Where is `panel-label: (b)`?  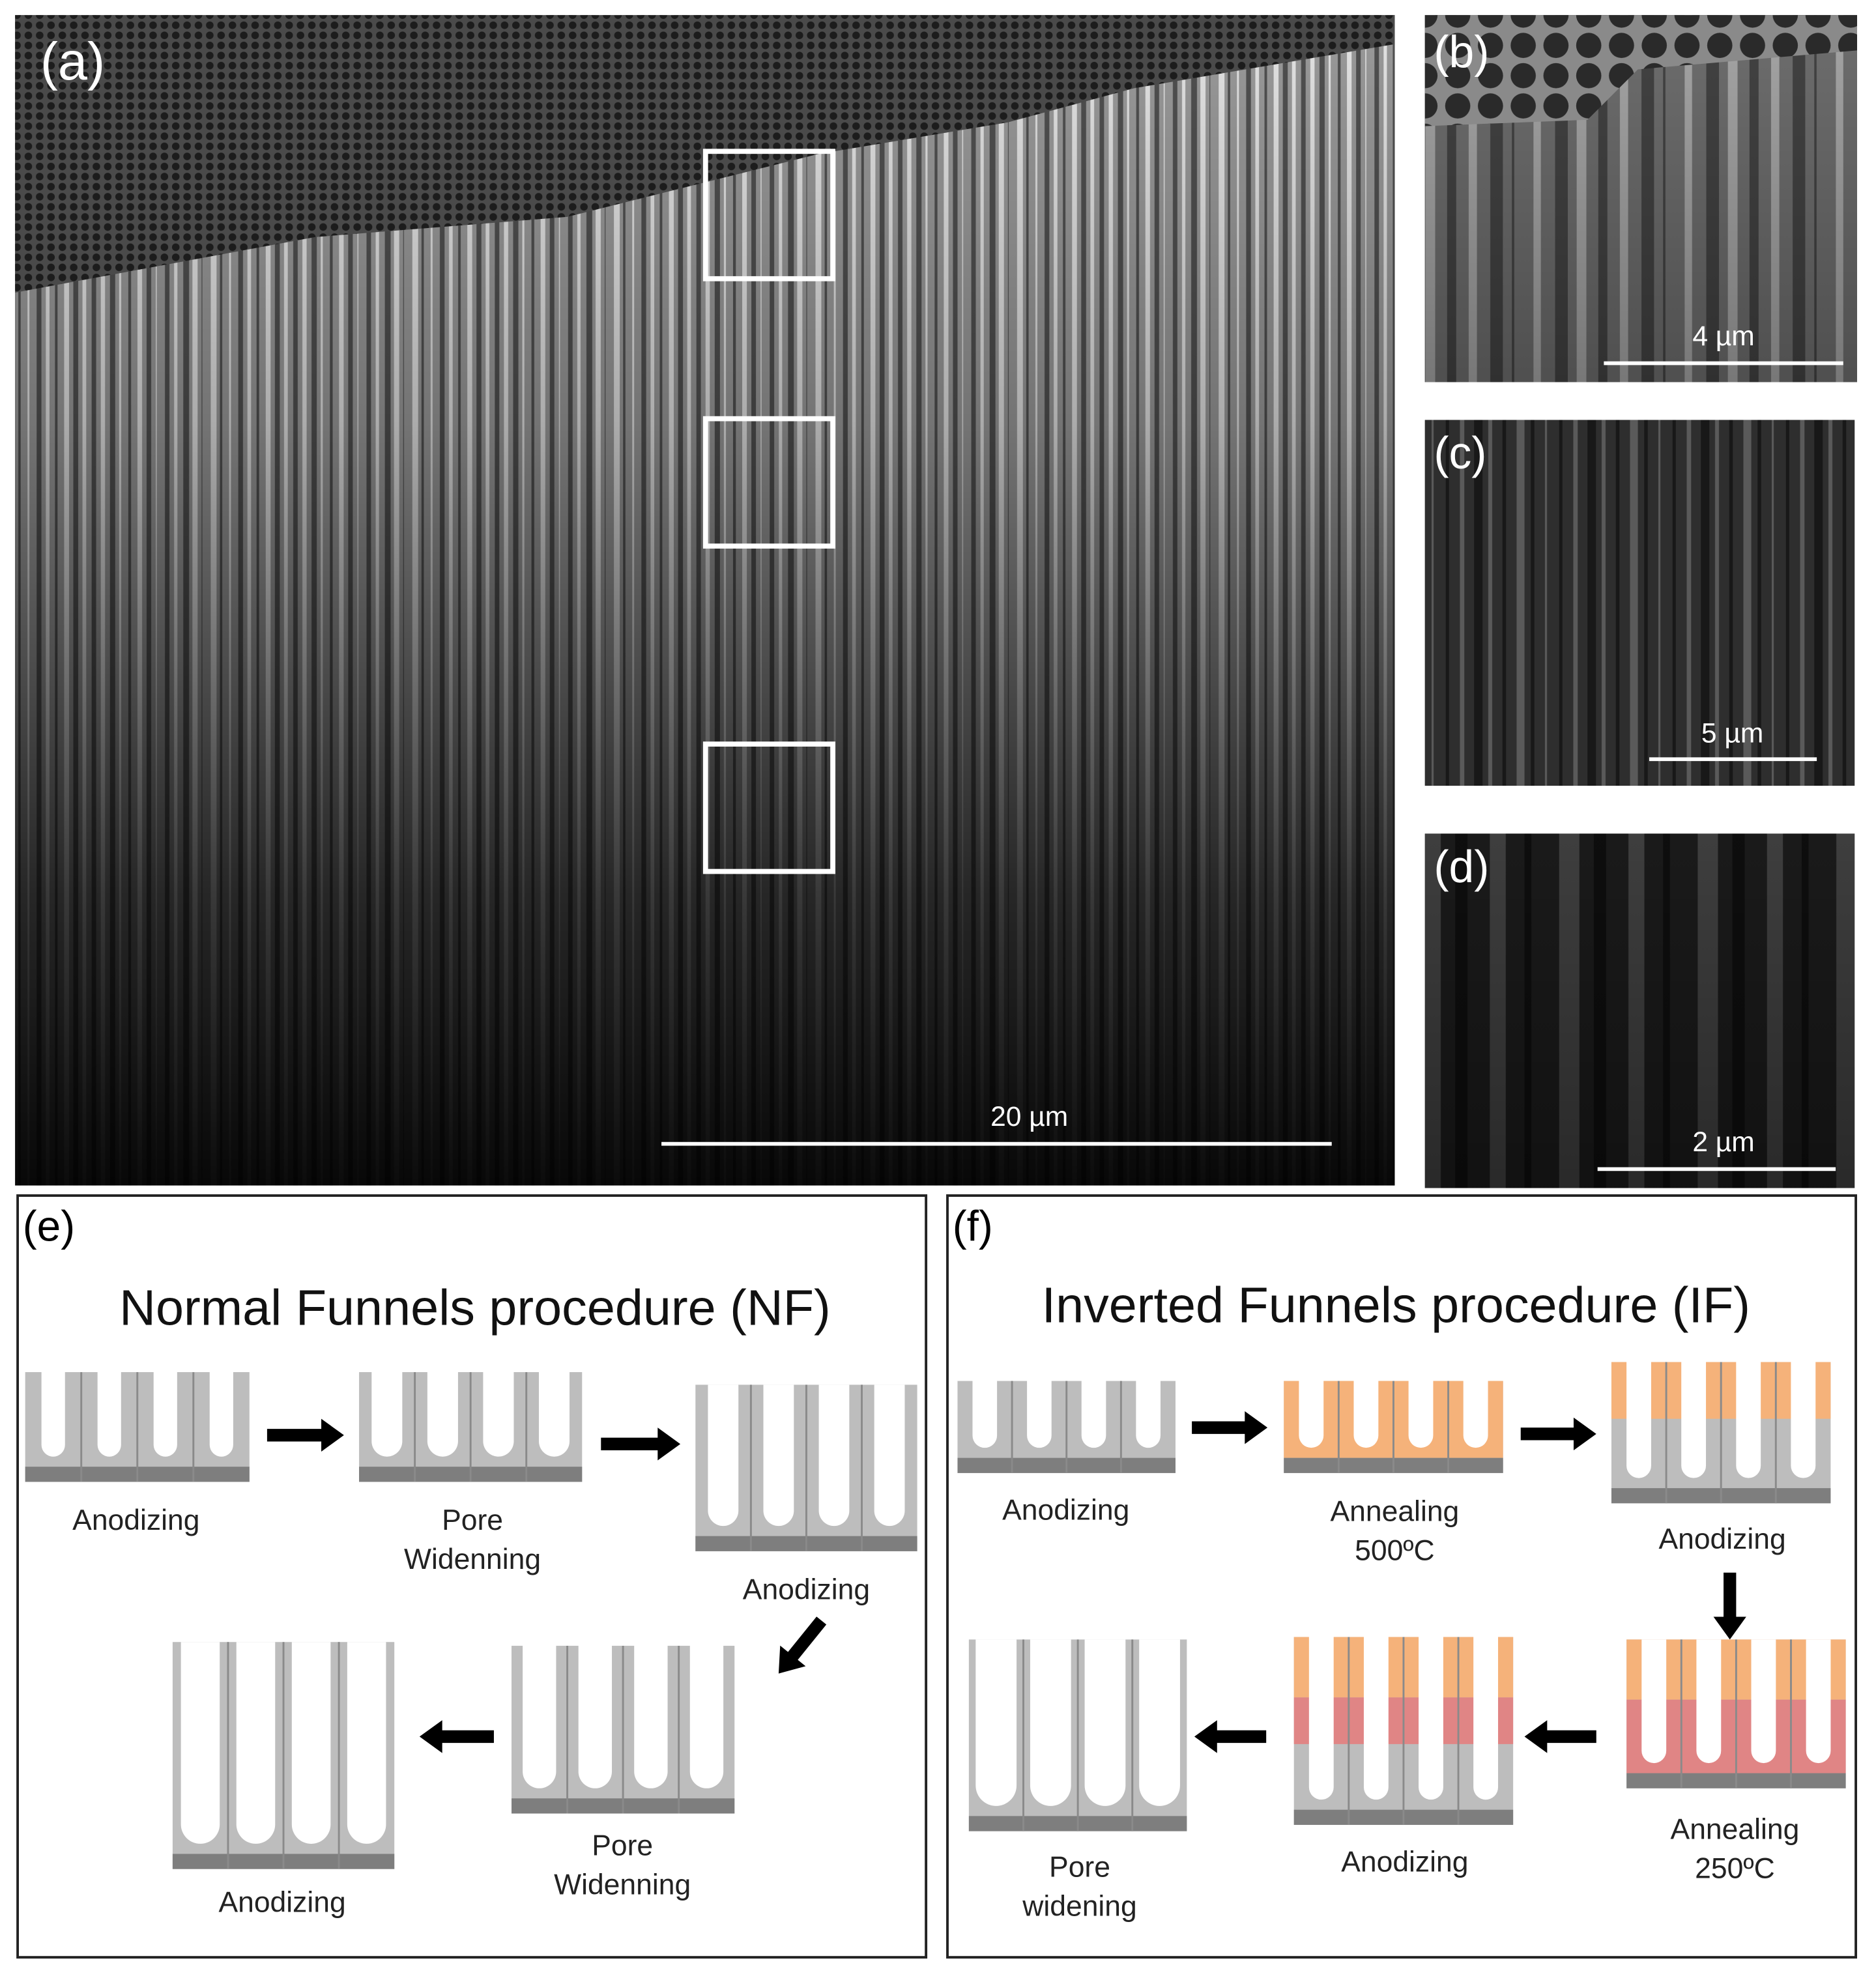 panel-label: (b) is located at coordinates (1462, 52).